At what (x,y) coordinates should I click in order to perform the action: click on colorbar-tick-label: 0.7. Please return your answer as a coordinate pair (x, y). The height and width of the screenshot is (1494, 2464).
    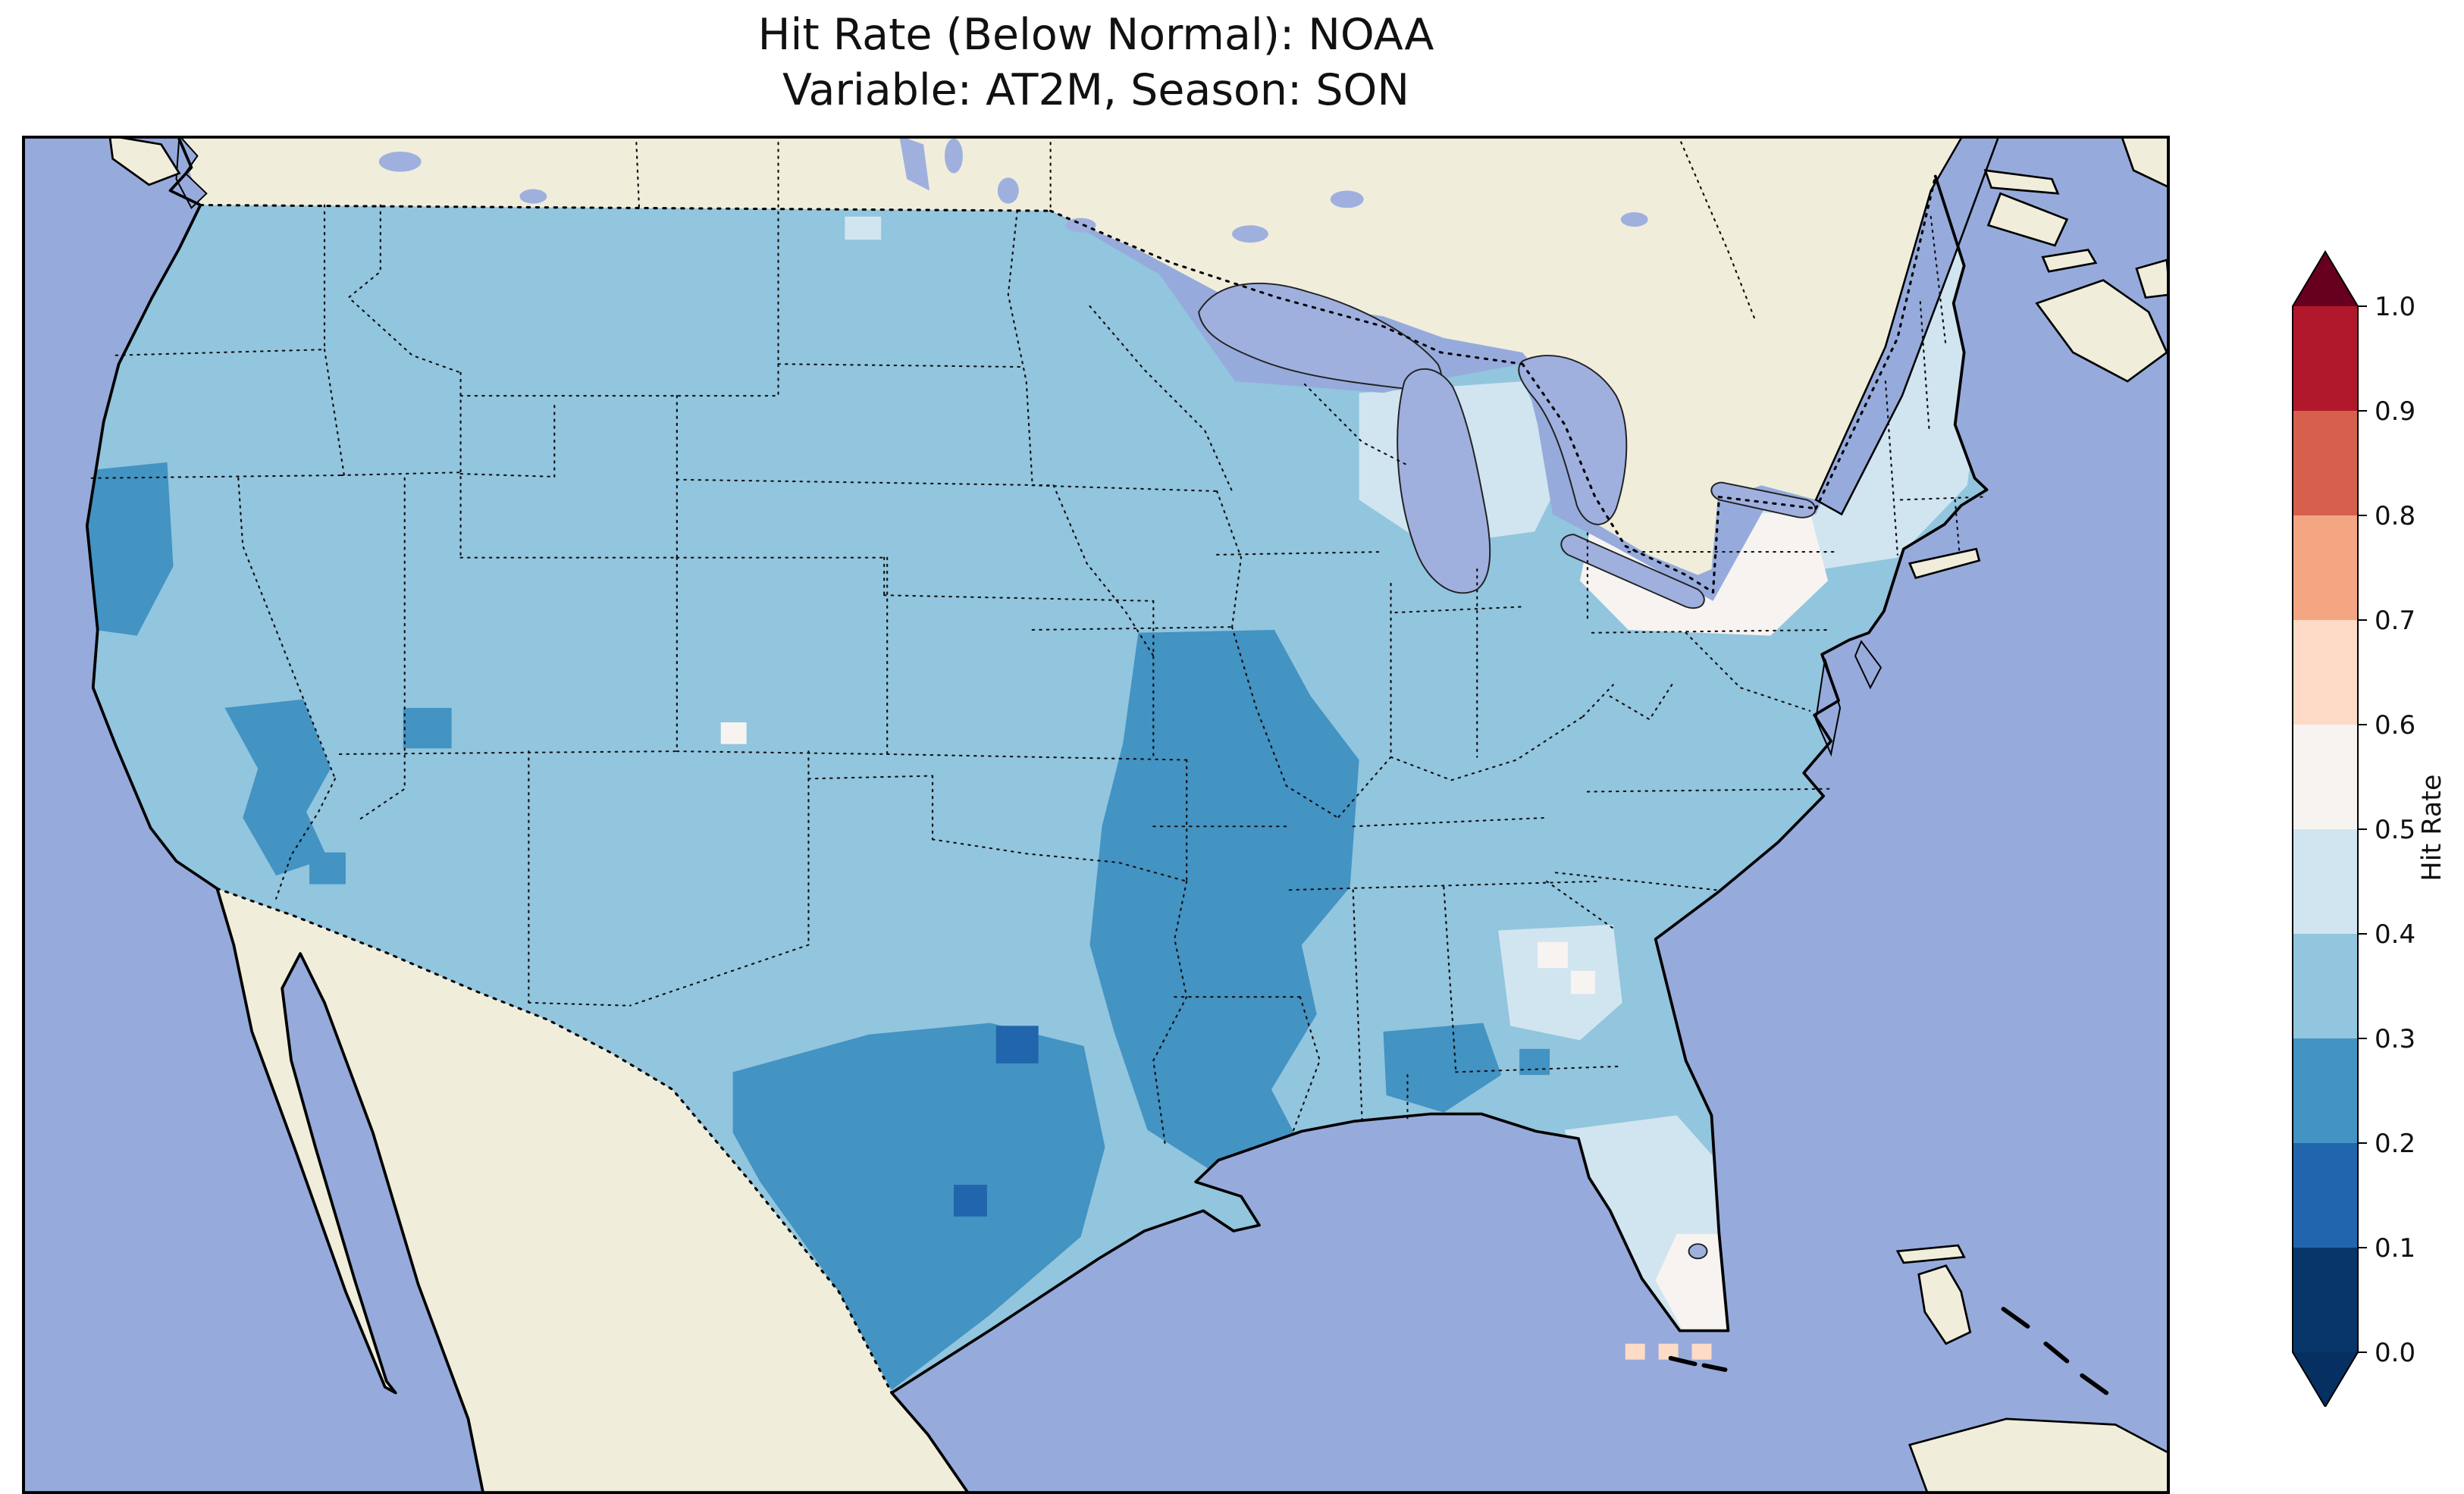
    Looking at the image, I should click on (2395, 621).